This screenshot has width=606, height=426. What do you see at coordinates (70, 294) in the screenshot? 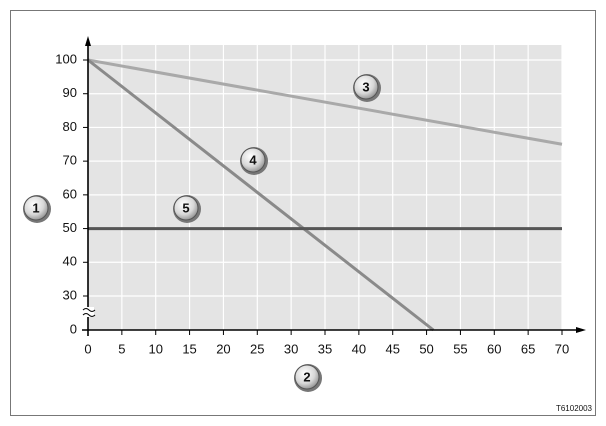
I see `y-tick-label: 30` at bounding box center [70, 294].